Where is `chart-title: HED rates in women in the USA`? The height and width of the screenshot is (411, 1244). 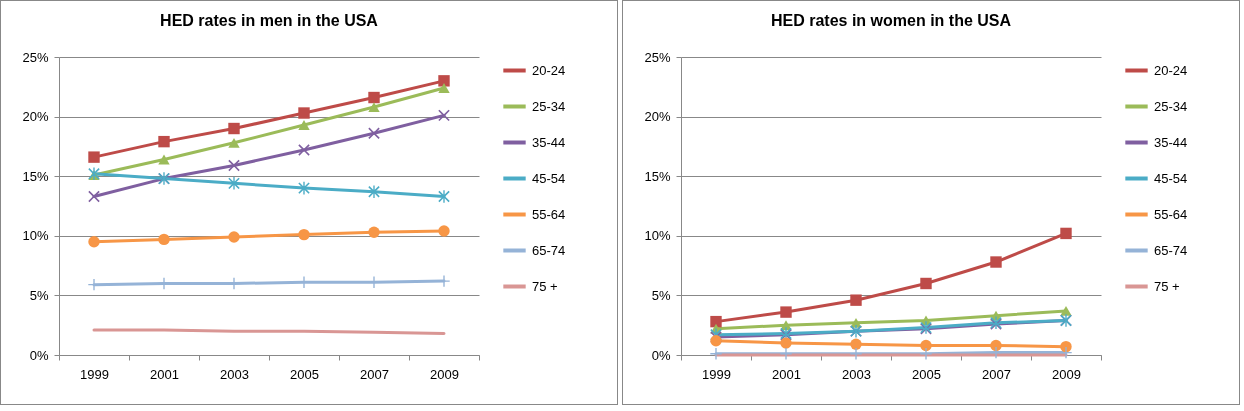 chart-title: HED rates in women in the USA is located at coordinates (891, 20).